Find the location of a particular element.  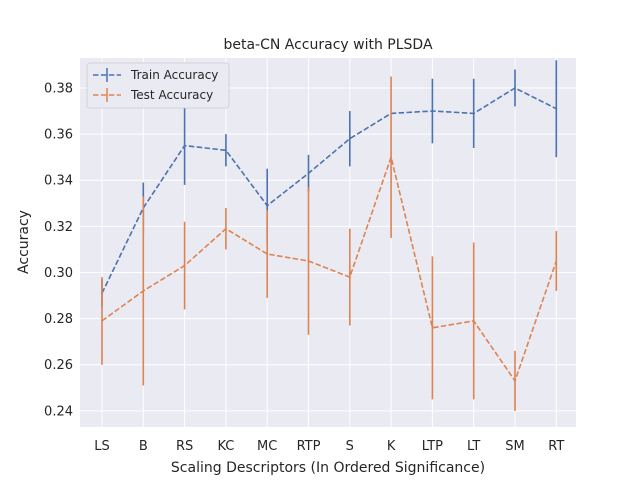

y-tick-label: 0.24 is located at coordinates (58, 411).